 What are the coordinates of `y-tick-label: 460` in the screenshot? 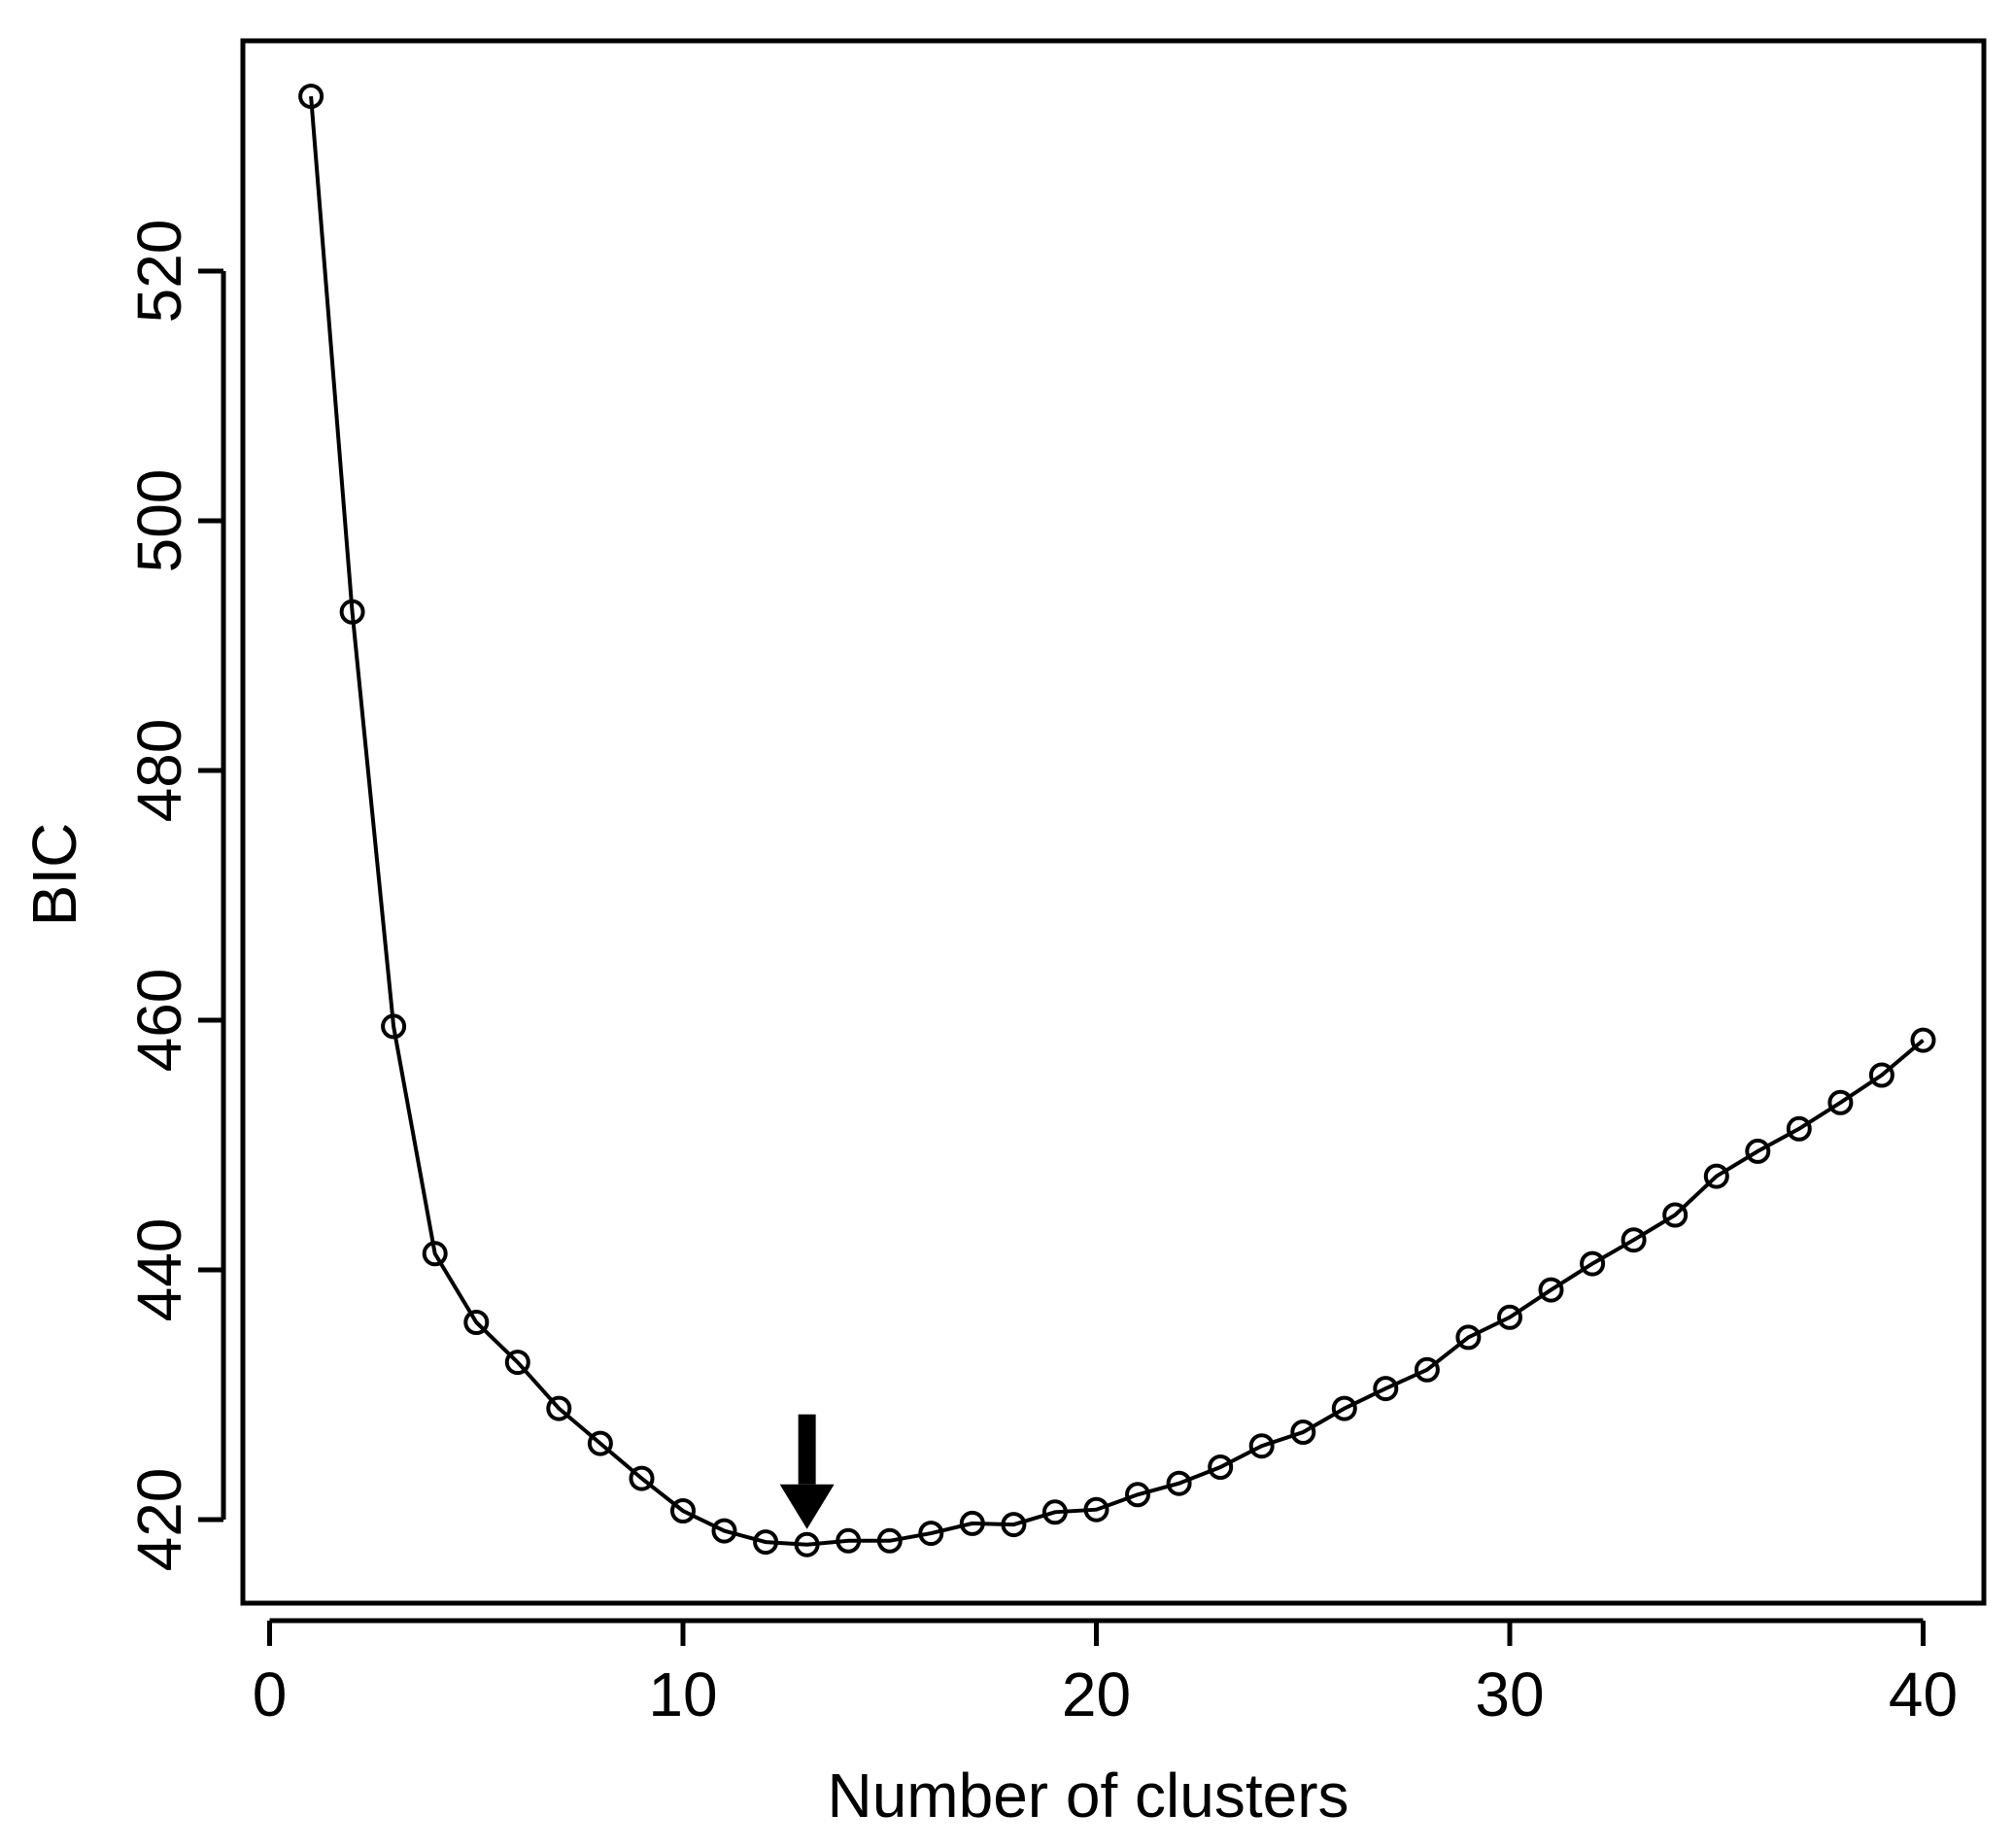 It's located at (159, 1021).